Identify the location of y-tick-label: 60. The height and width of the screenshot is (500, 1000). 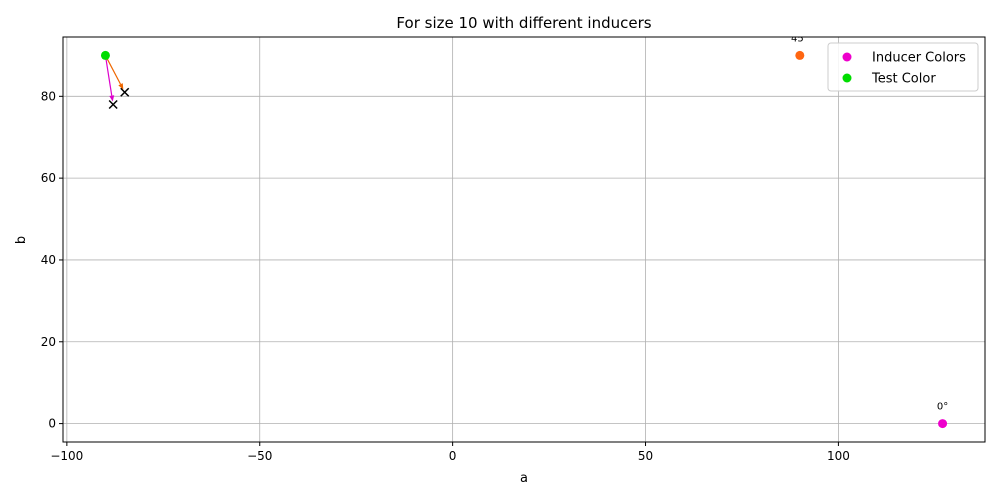
(48, 178).